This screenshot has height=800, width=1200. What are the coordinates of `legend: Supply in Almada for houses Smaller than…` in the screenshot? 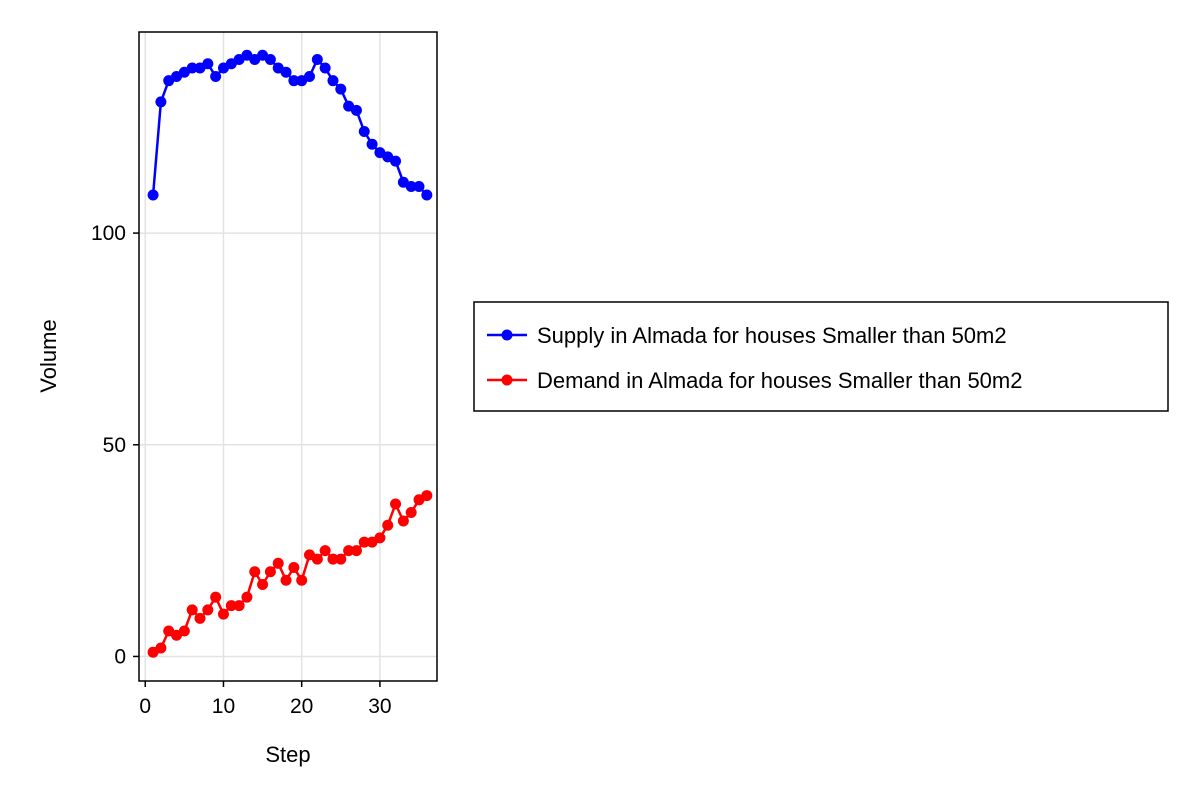 It's located at (821, 356).